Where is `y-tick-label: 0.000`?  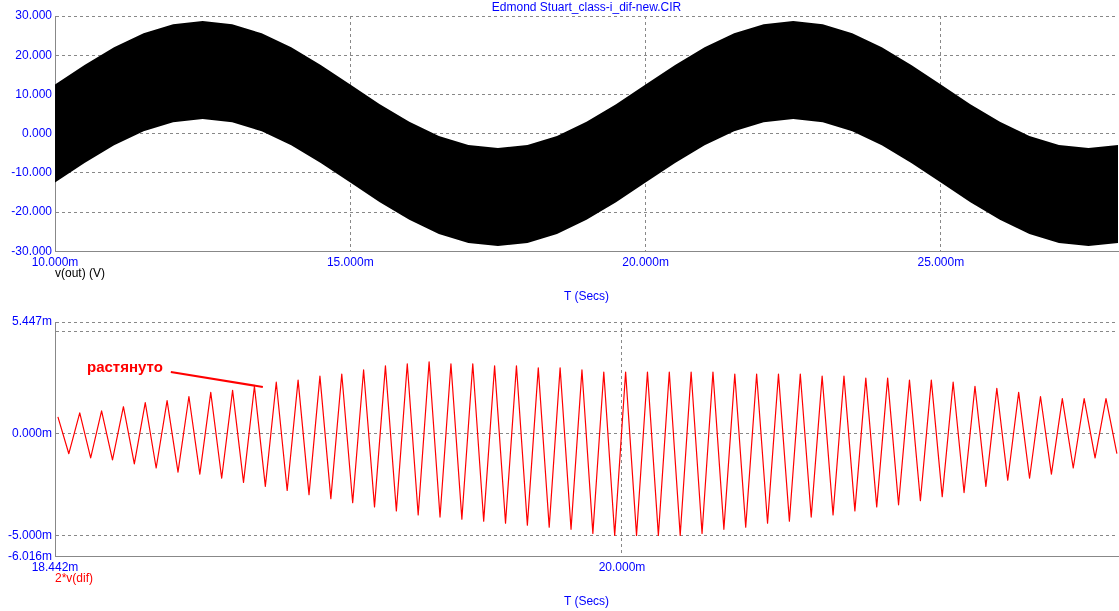 y-tick-label: 0.000 is located at coordinates (37, 132).